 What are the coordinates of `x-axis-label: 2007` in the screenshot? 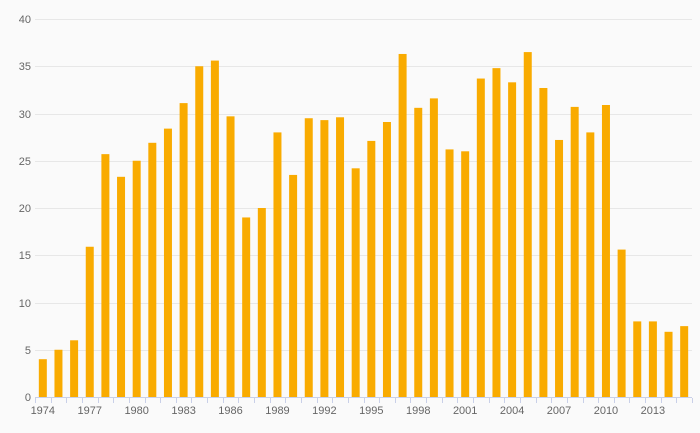 It's located at (559, 411).